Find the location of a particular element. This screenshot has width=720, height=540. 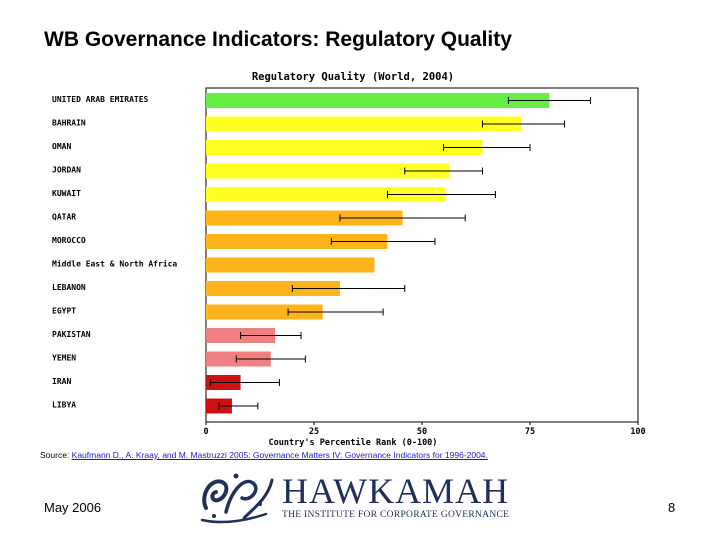

category-label: KUWAIT is located at coordinates (66, 193).